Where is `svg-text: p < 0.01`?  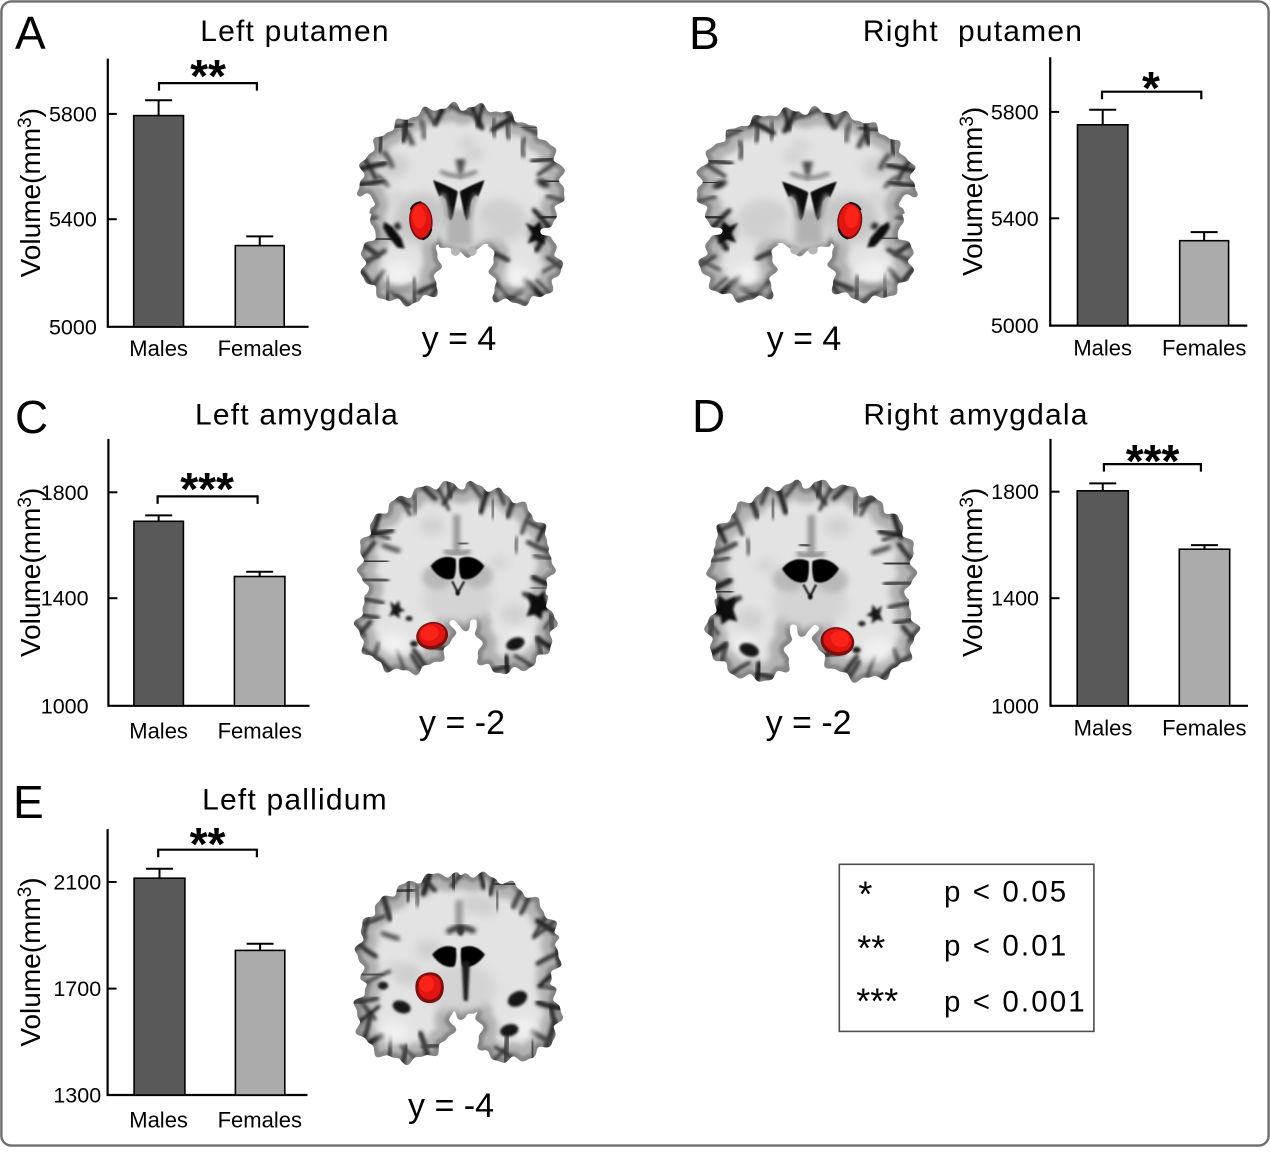 svg-text: p < 0.01 is located at coordinates (1006, 945).